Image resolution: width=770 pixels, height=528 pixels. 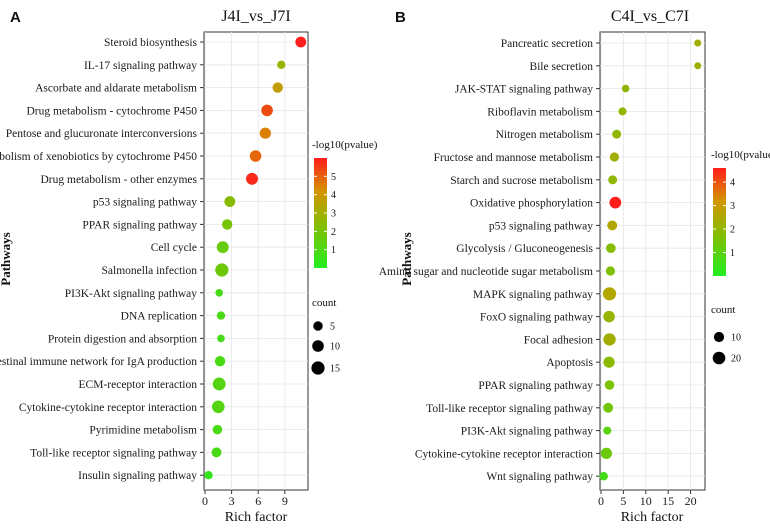 I want to click on panel-a-colorbar-ticks: 1 2 3 4 5, so click(x=325, y=214).